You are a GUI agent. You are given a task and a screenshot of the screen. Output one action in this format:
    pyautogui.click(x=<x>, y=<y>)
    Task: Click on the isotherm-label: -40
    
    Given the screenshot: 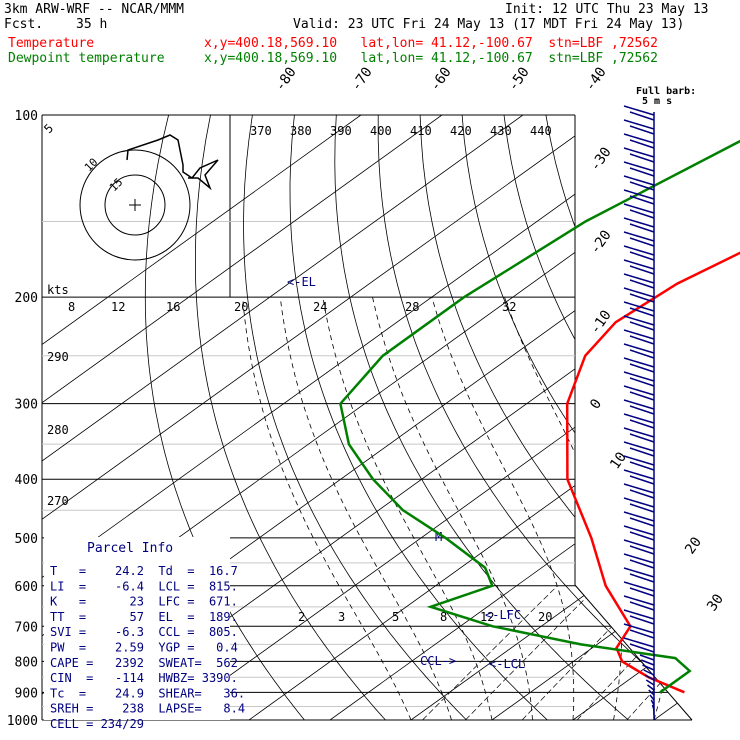 What is the action you would take?
    pyautogui.click(x=596, y=79)
    